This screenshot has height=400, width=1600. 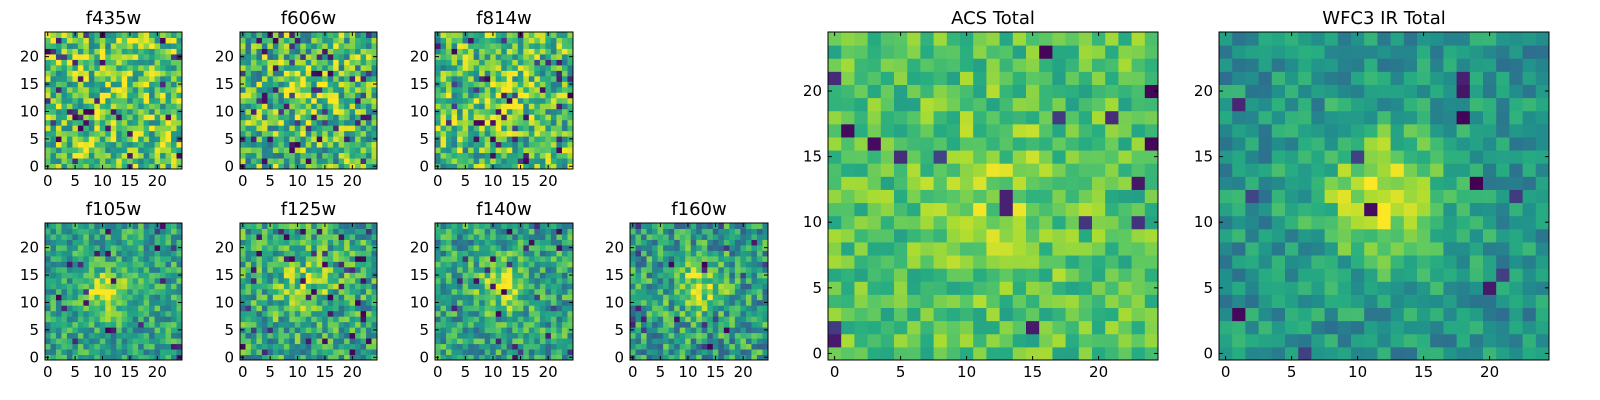 I want to click on x-tick-label: 5, so click(x=270, y=181).